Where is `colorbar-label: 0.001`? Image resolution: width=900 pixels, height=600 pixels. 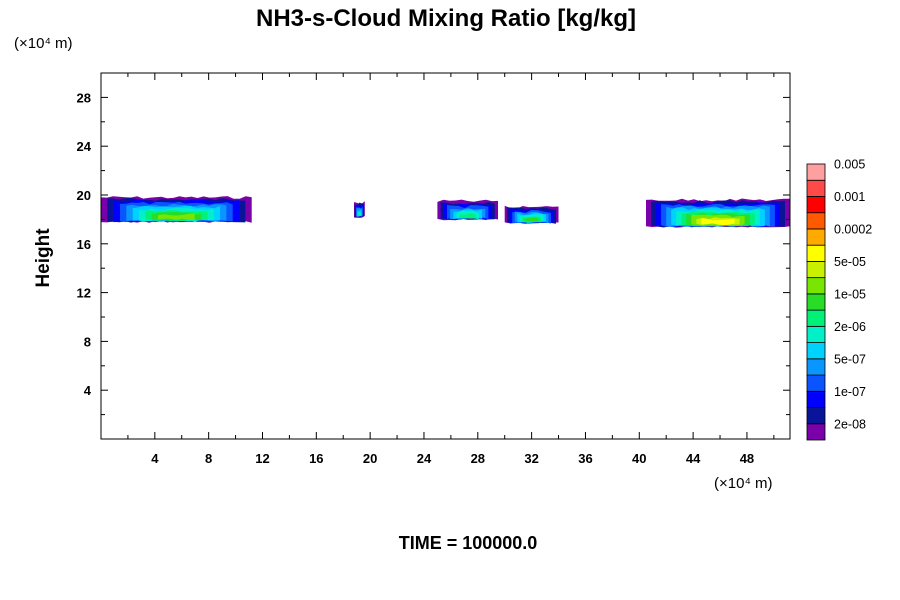 colorbar-label: 0.001 is located at coordinates (849, 197).